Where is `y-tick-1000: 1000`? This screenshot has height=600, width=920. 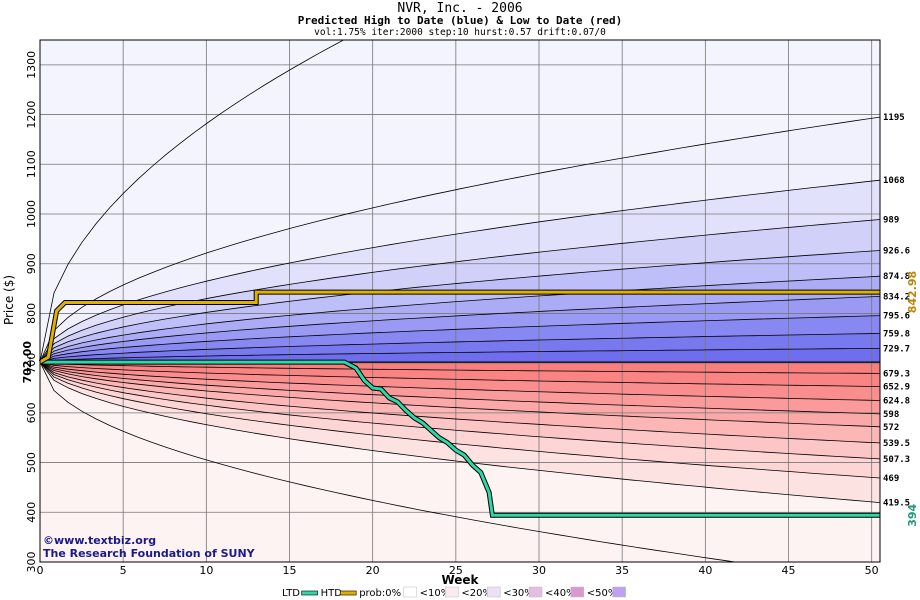 y-tick-1000: 1000 is located at coordinates (31, 214).